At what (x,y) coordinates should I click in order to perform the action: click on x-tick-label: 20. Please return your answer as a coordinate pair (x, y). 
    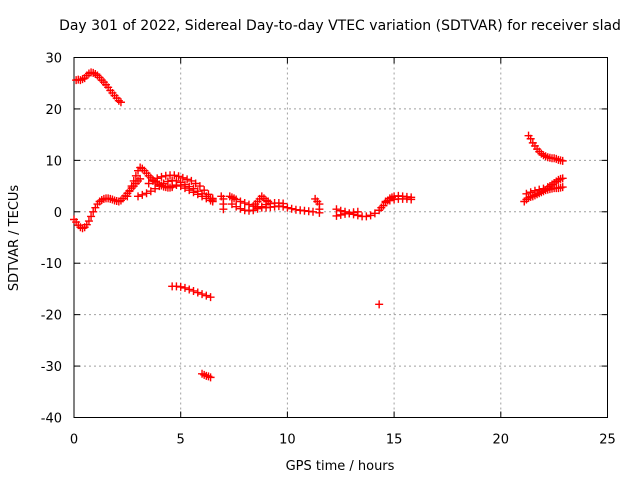
    Looking at the image, I should click on (501, 440).